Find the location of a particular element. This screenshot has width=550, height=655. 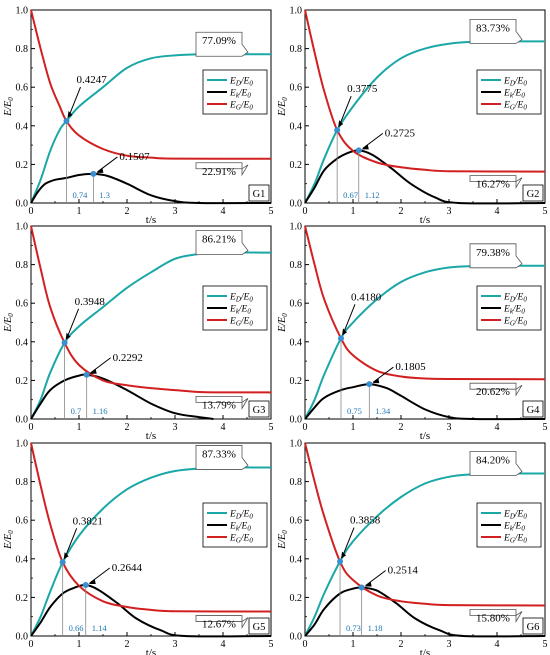

crossing-value-label: 0.3948 is located at coordinates (90, 302).